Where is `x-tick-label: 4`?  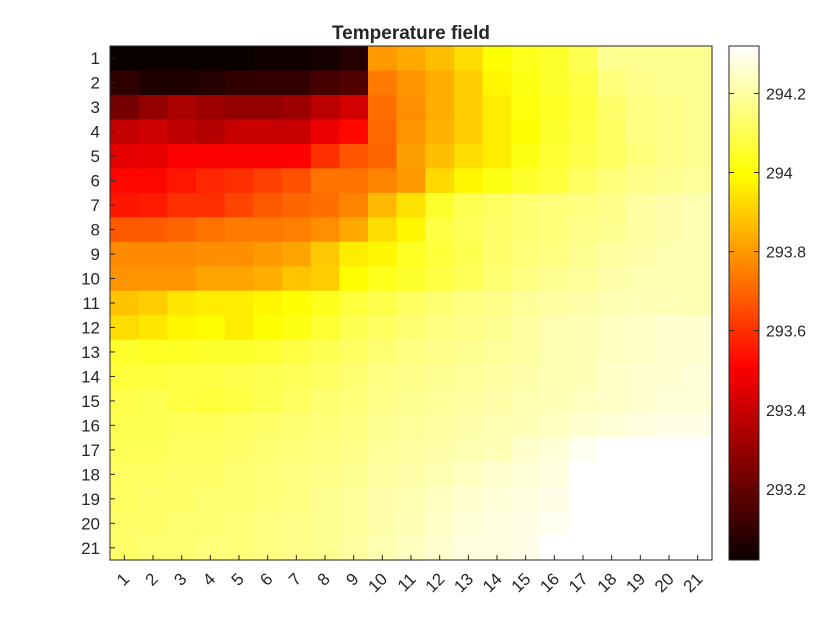
x-tick-label: 4 is located at coordinates (209, 579).